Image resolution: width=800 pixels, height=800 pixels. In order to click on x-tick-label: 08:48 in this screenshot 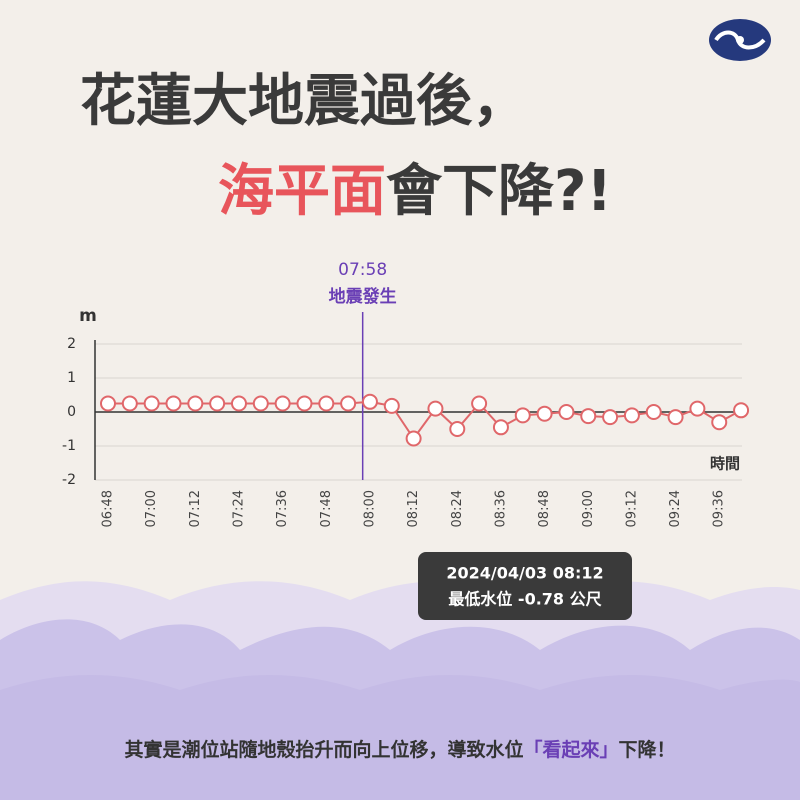, I will do `click(544, 508)`.